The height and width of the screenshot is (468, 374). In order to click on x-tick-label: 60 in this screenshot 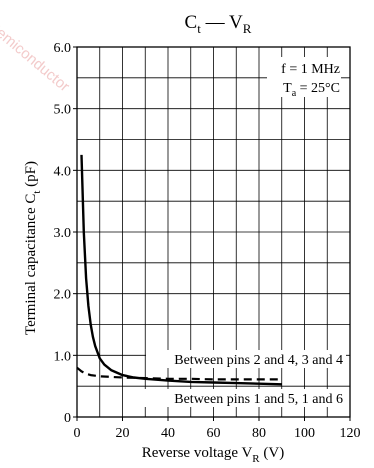, I will do `click(214, 433)`.